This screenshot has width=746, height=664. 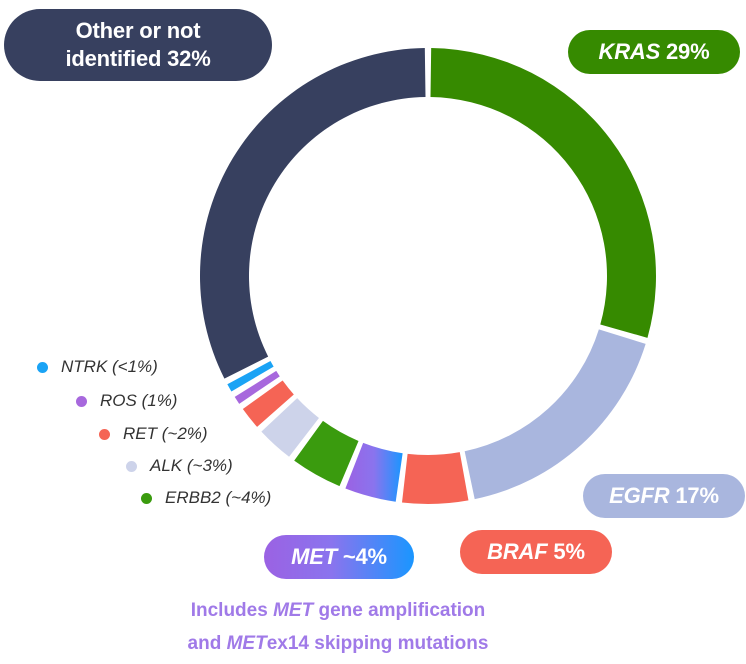 What do you see at coordinates (326, 453) in the screenshot?
I see `donut-slice-erbb2` at bounding box center [326, 453].